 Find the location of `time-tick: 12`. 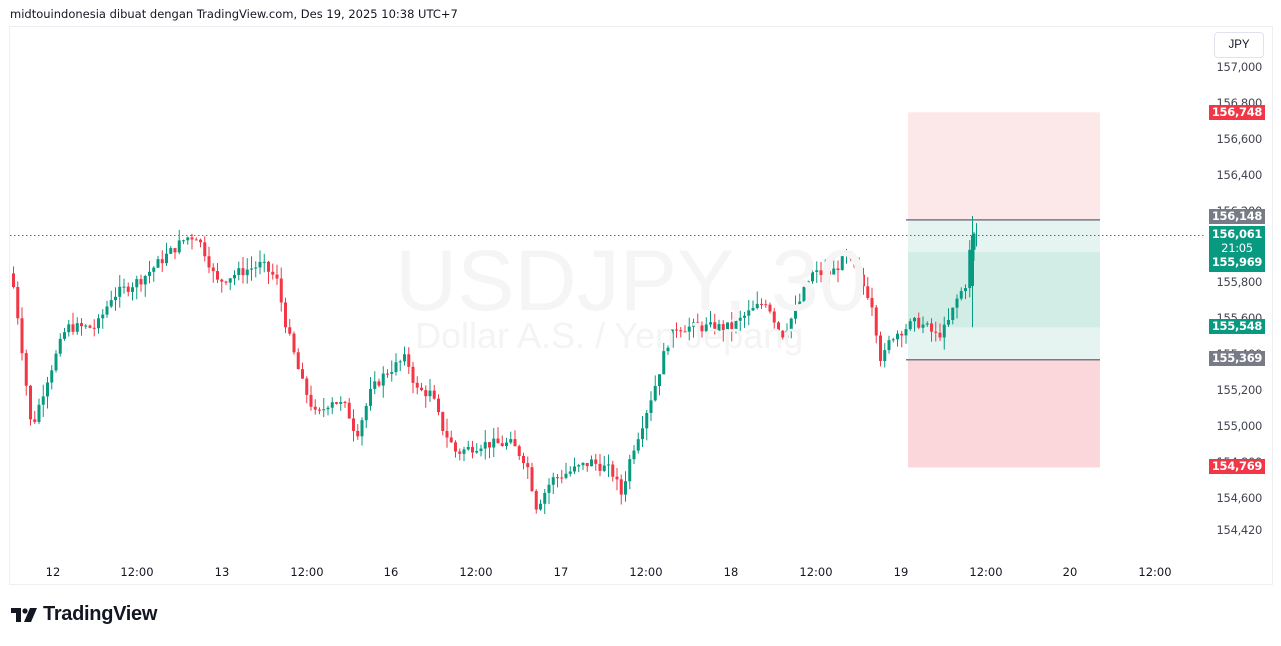

time-tick: 12 is located at coordinates (53, 572).